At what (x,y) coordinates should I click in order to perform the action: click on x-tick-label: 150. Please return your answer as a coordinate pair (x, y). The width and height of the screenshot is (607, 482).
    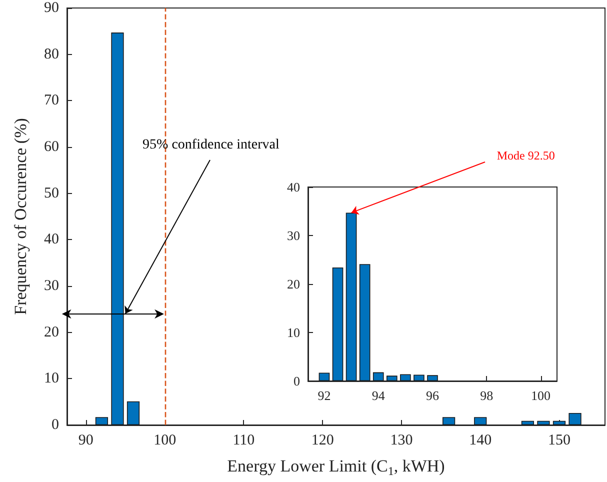
    Looking at the image, I should click on (559, 440).